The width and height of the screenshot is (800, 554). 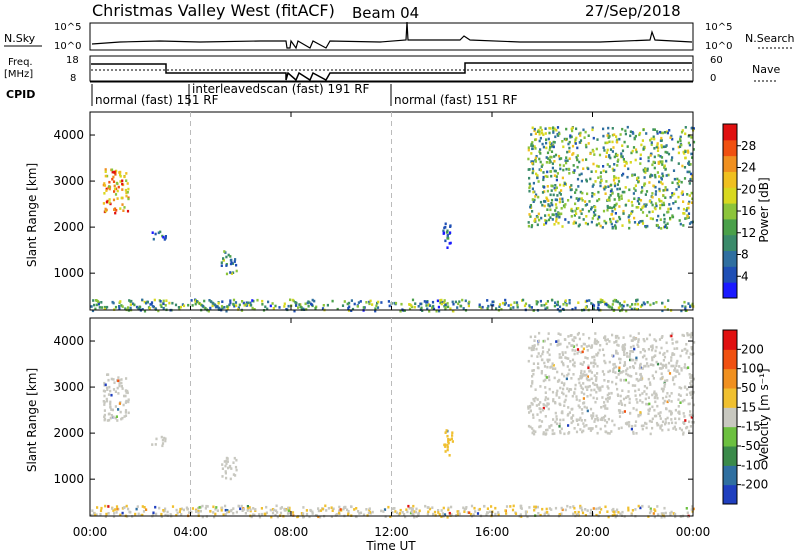 I want to click on power-ylabel: Slant Range [km], so click(x=32, y=215).